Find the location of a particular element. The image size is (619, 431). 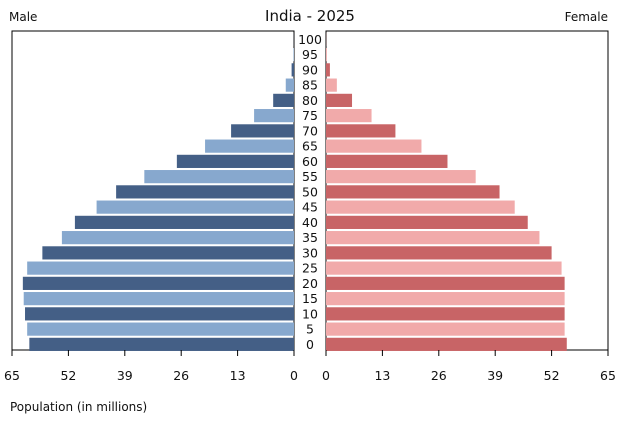

female-tick-label-26: 26 is located at coordinates (439, 375).